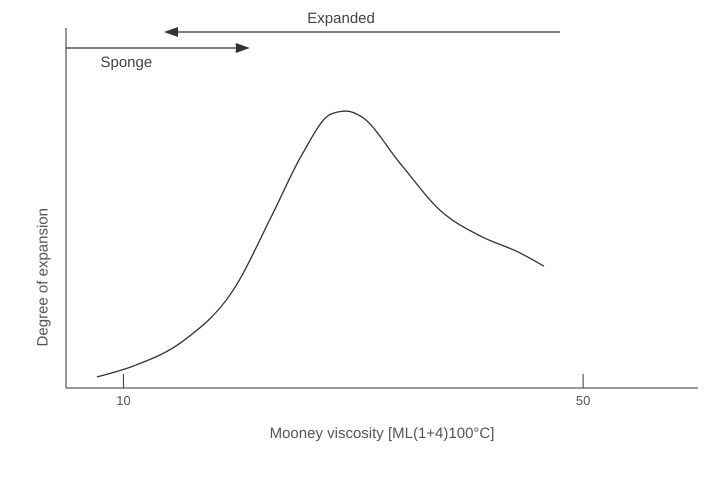  What do you see at coordinates (382, 433) in the screenshot?
I see `x-axis-title: Mooney viscosity [ML(1+4)100°C]` at bounding box center [382, 433].